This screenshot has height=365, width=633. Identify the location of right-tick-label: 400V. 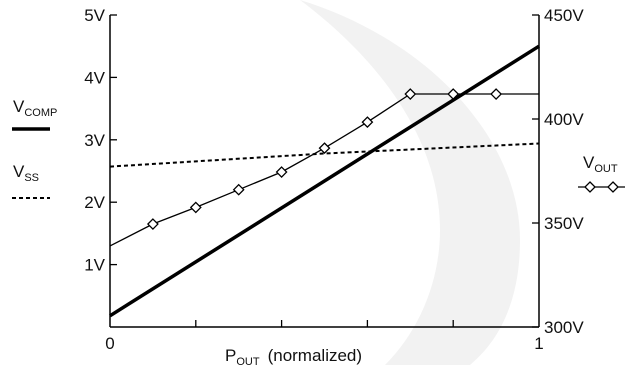
(564, 119).